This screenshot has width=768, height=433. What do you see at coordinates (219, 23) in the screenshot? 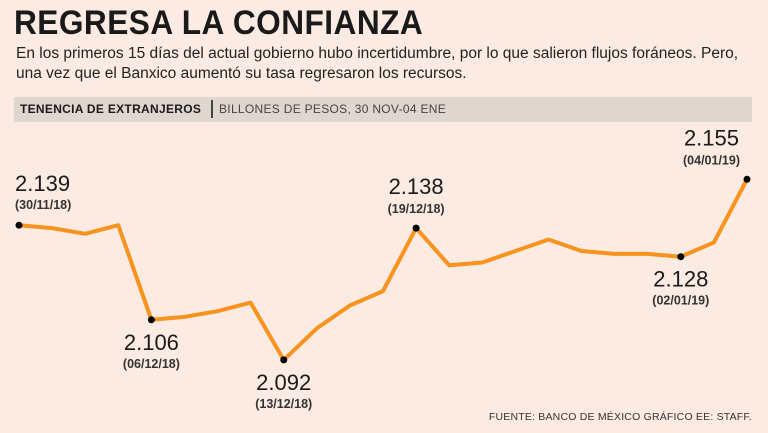
I see `chart-title: REGRESA LA CONFIANZA` at bounding box center [219, 23].